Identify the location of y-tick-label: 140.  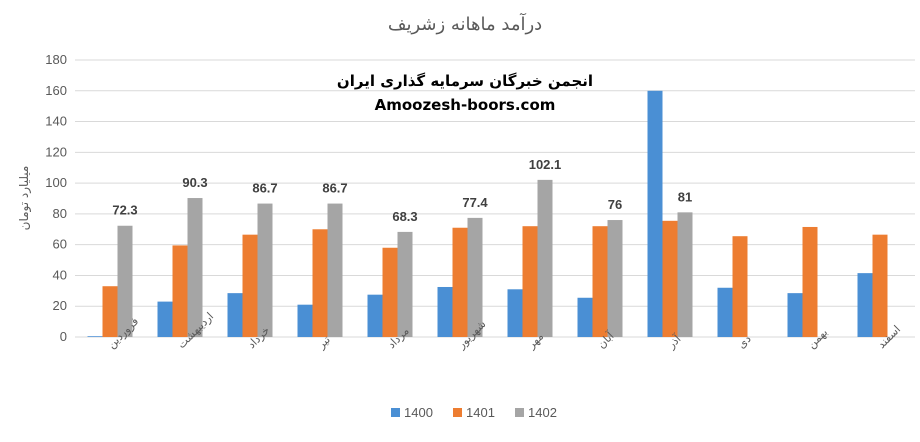
(56, 121).